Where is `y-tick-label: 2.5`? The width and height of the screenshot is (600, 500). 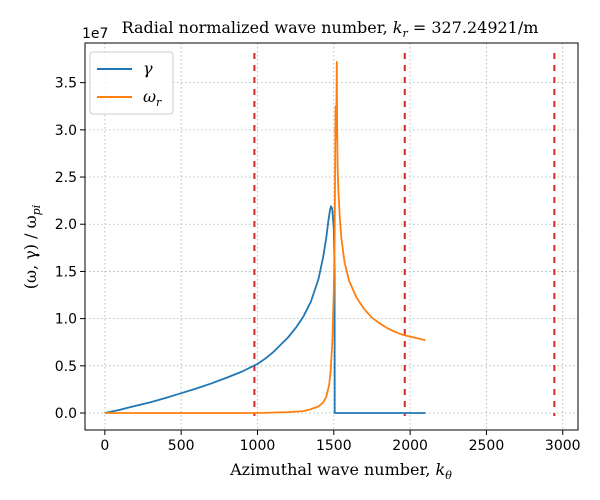 y-tick-label: 2.5 is located at coordinates (66, 178).